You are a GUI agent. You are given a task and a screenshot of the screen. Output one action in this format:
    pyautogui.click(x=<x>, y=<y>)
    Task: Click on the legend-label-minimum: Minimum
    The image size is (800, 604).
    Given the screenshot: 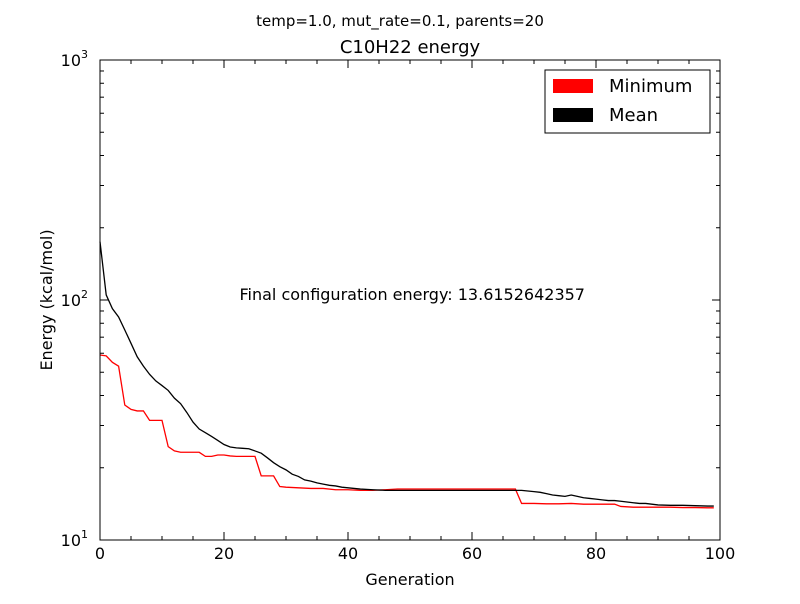 What is the action you would take?
    pyautogui.click(x=650, y=86)
    